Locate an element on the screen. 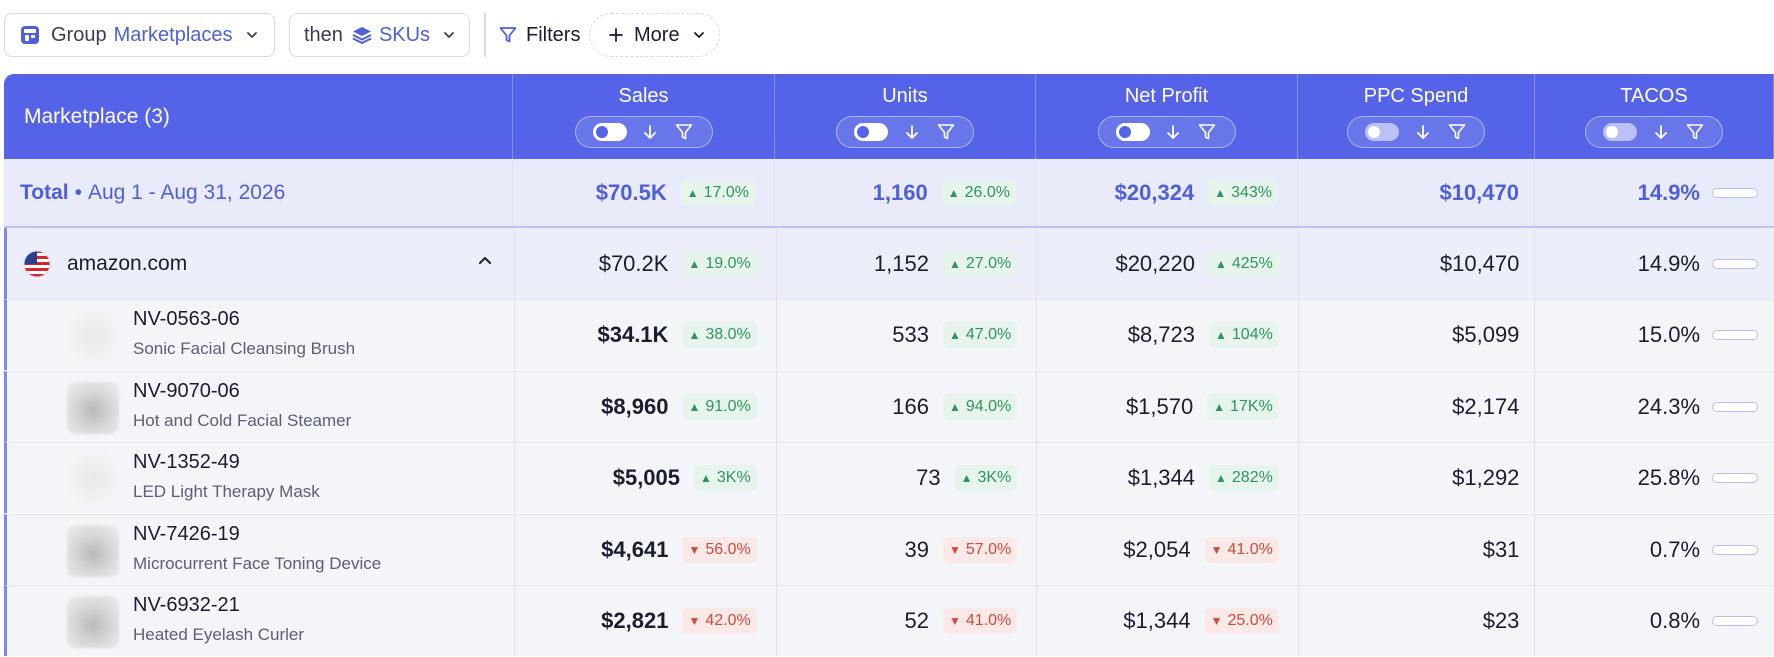 The image size is (1774, 657). tacos-value: 15.0% is located at coordinates (1669, 334).